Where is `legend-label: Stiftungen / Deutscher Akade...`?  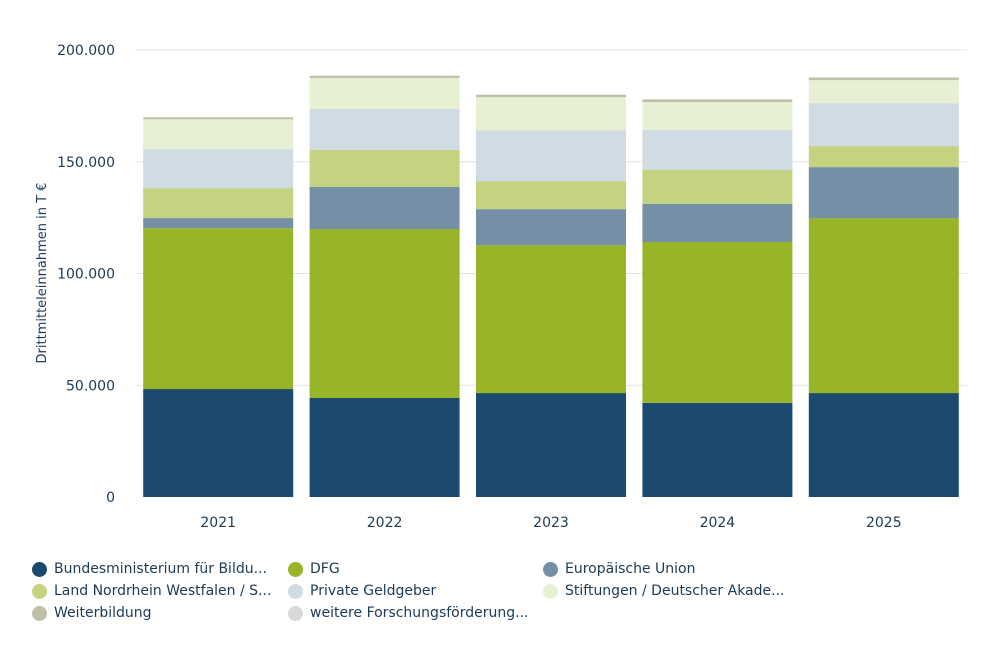
legend-label: Stiftungen / Deutscher Akade... is located at coordinates (675, 591).